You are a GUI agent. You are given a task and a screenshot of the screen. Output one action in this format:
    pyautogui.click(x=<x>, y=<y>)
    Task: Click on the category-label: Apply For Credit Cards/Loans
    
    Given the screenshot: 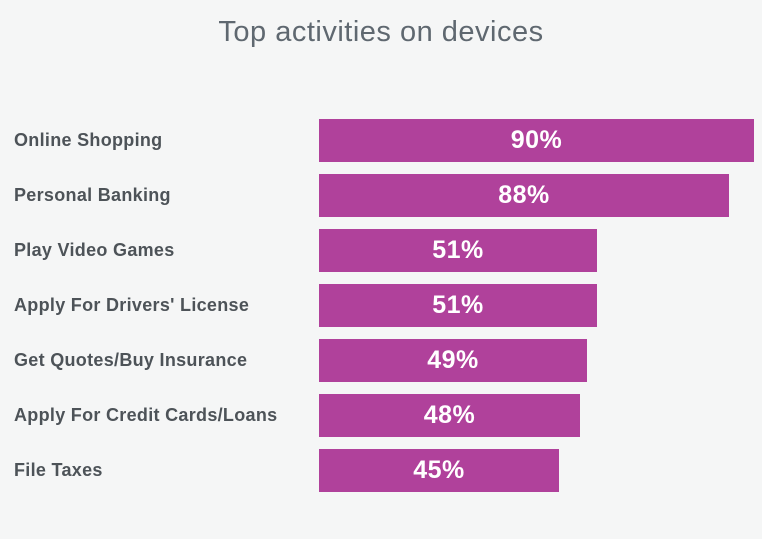 What is the action you would take?
    pyautogui.click(x=146, y=415)
    